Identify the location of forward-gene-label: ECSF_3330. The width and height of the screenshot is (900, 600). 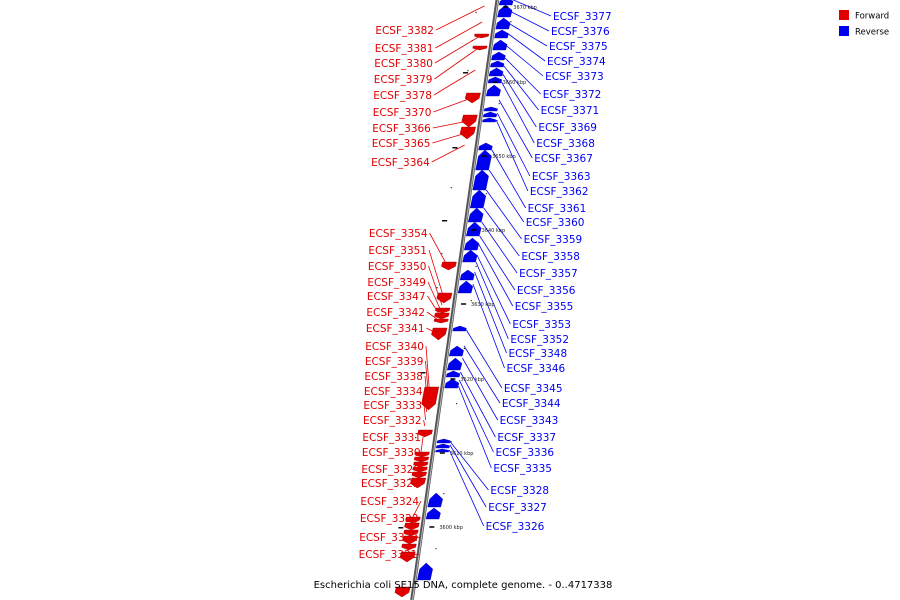
(391, 453).